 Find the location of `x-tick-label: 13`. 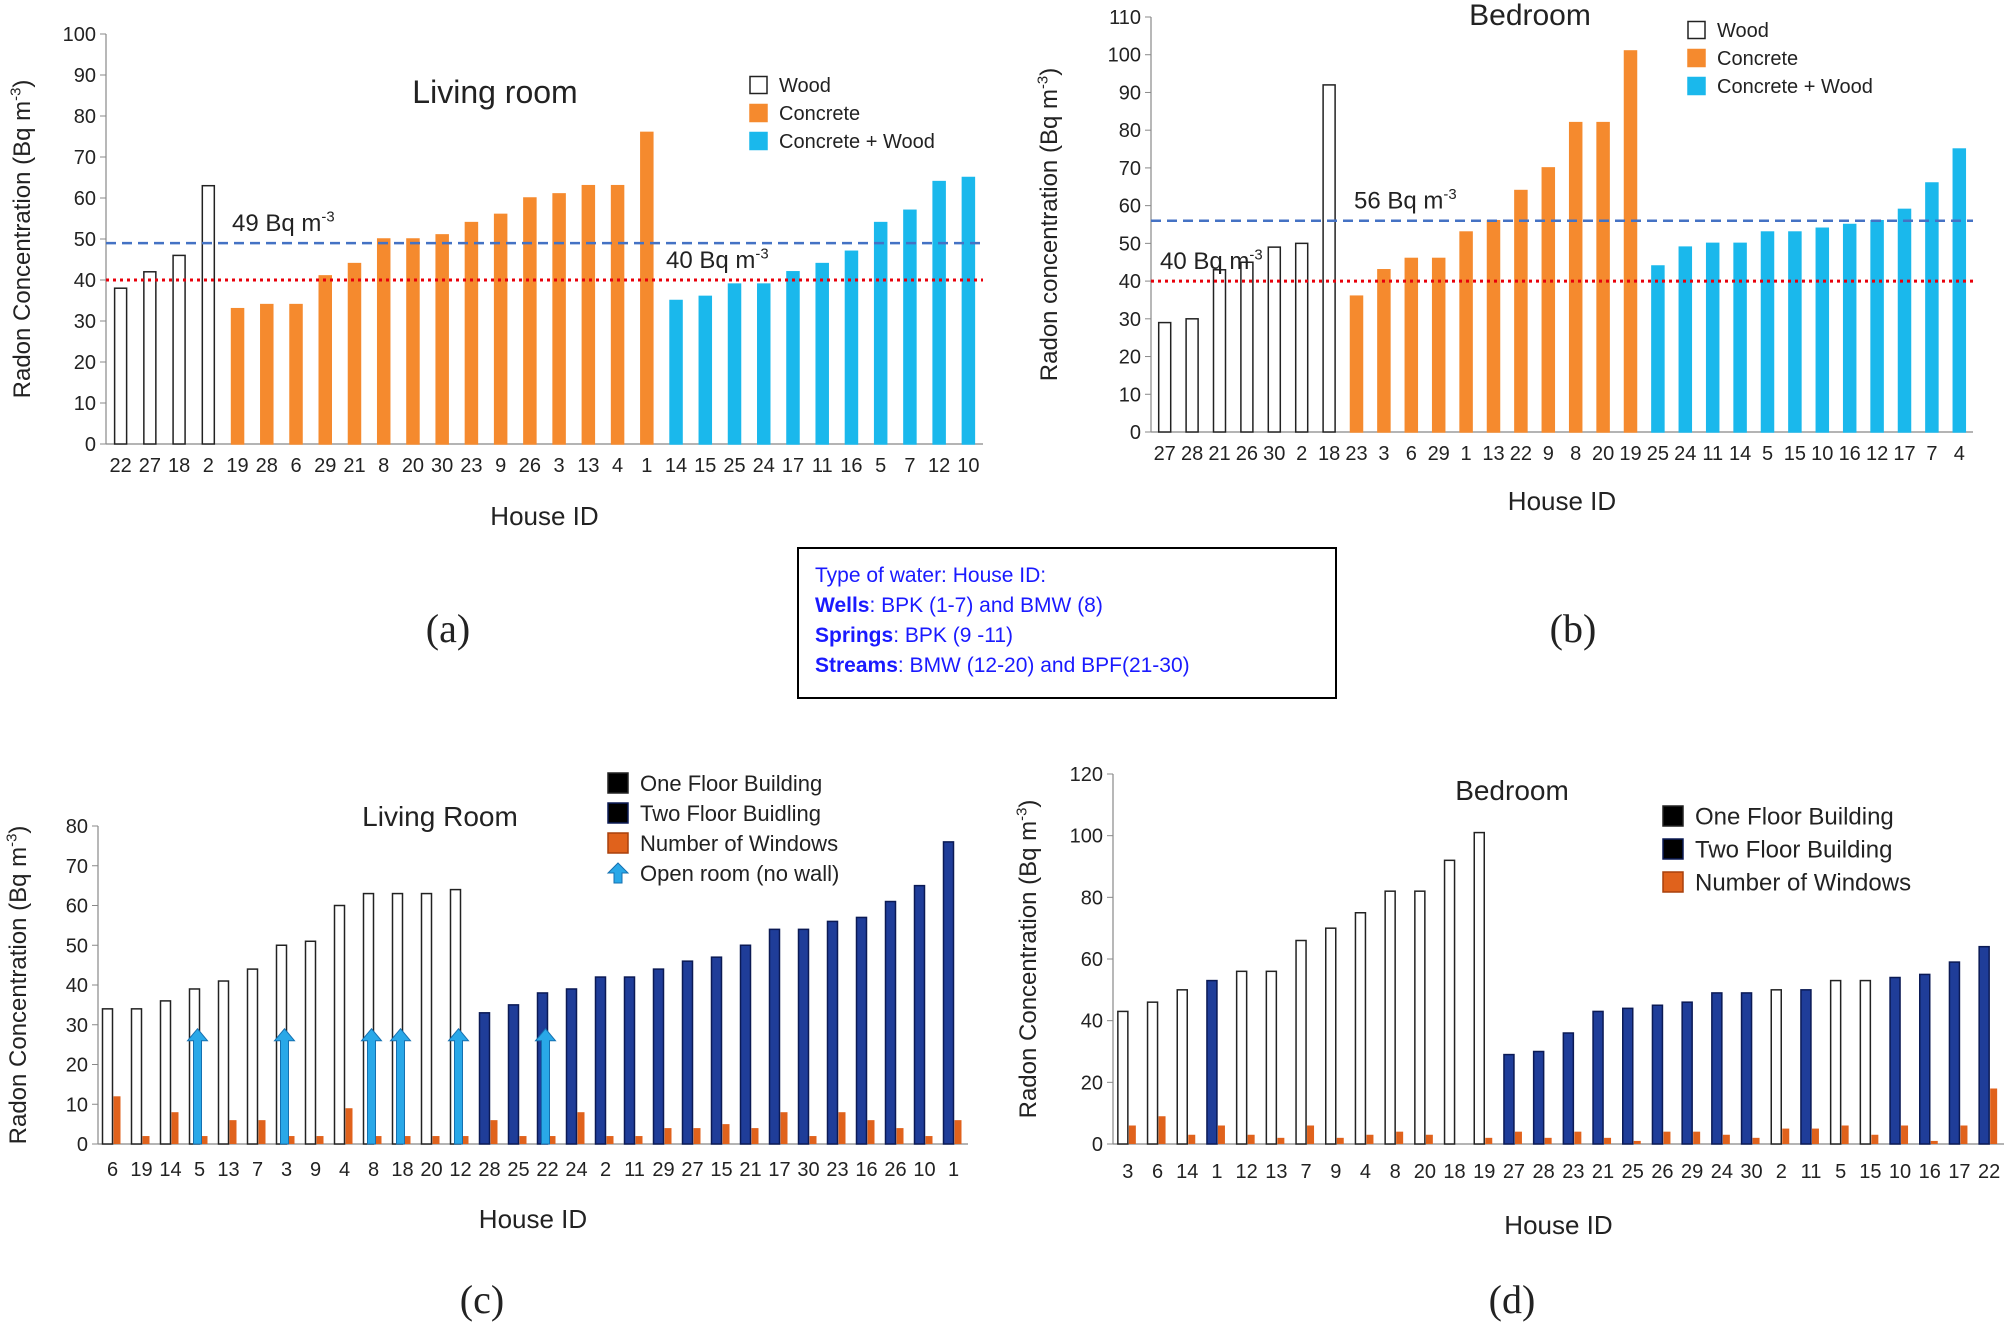

x-tick-label: 13 is located at coordinates (1276, 1172).